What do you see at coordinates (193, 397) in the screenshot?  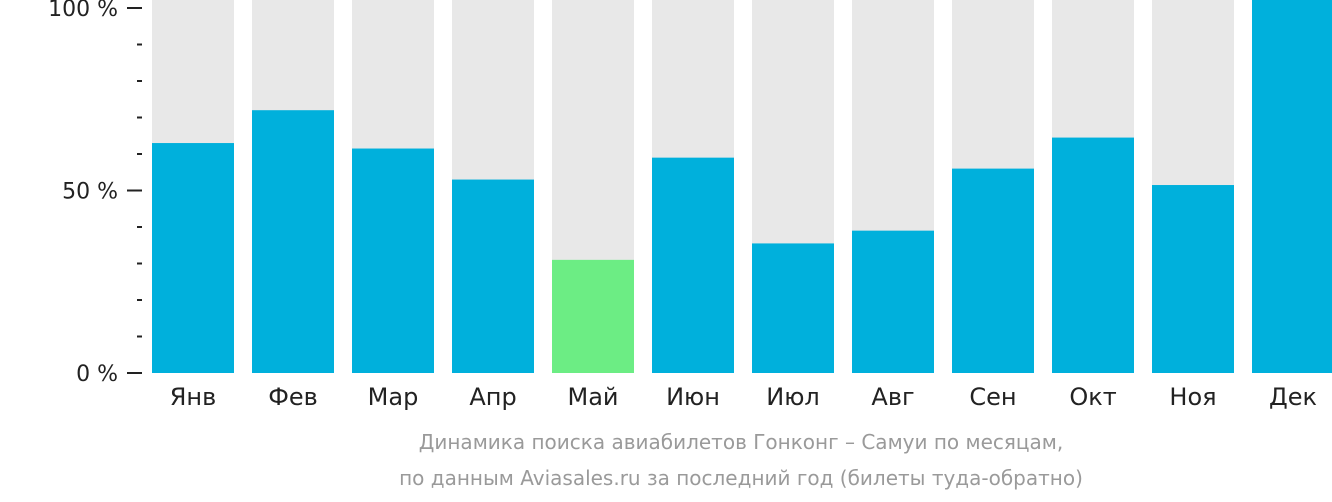 I see `x-tick-label: Янв` at bounding box center [193, 397].